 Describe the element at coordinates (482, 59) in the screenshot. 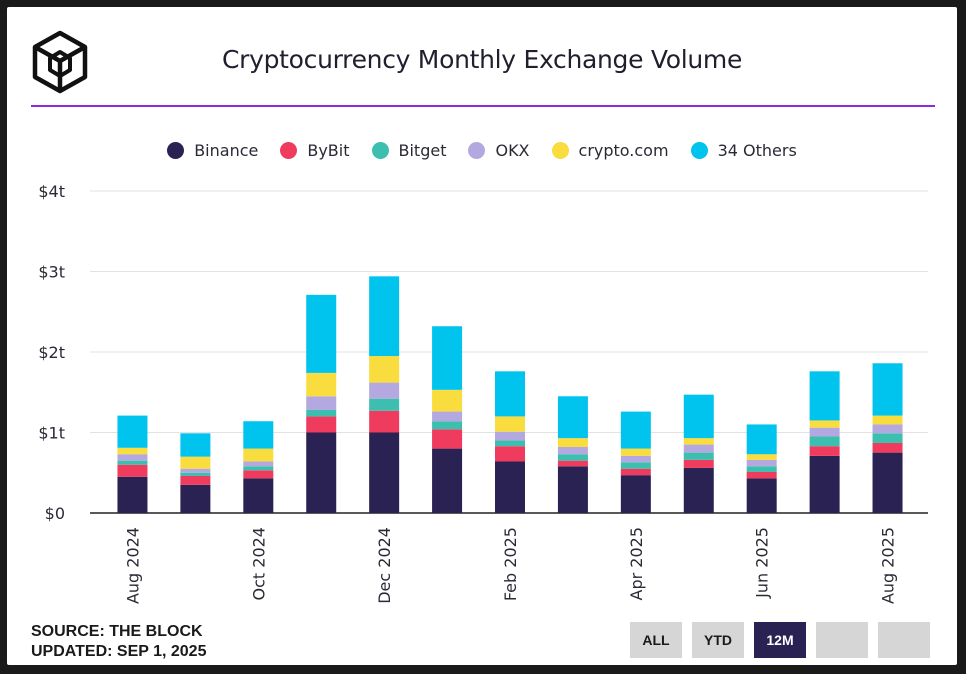

I see `chart-title: Cryptocurrency Monthly Exchange Volume` at that location.